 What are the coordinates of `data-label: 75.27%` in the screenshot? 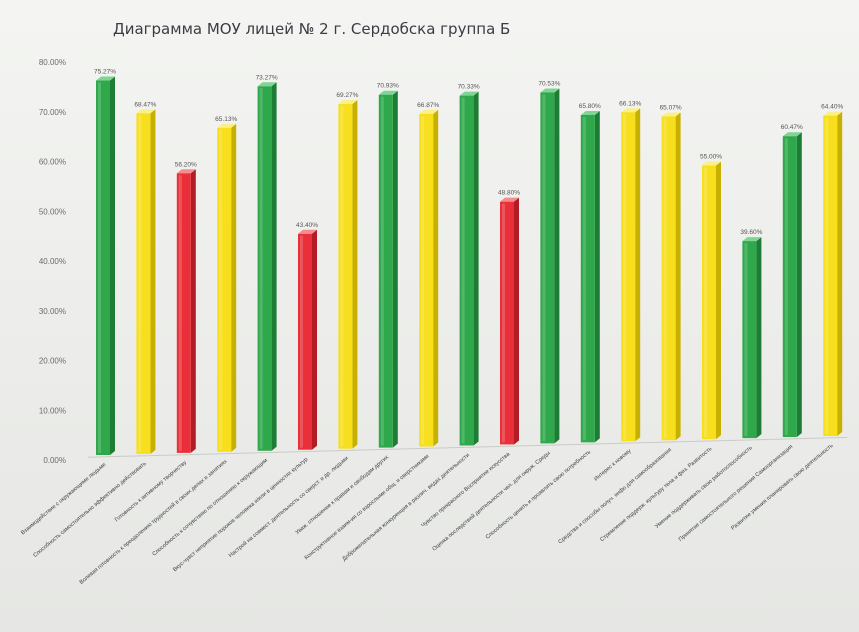 It's located at (105, 72).